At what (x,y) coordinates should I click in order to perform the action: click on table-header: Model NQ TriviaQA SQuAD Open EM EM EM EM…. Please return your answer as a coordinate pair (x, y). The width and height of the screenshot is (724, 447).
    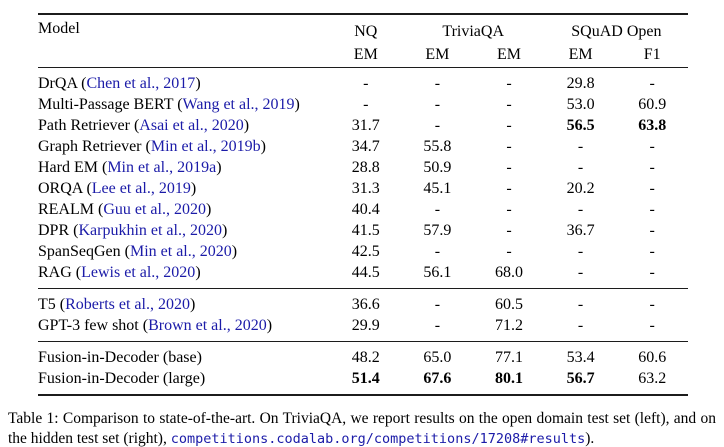
    Looking at the image, I should click on (363, 41).